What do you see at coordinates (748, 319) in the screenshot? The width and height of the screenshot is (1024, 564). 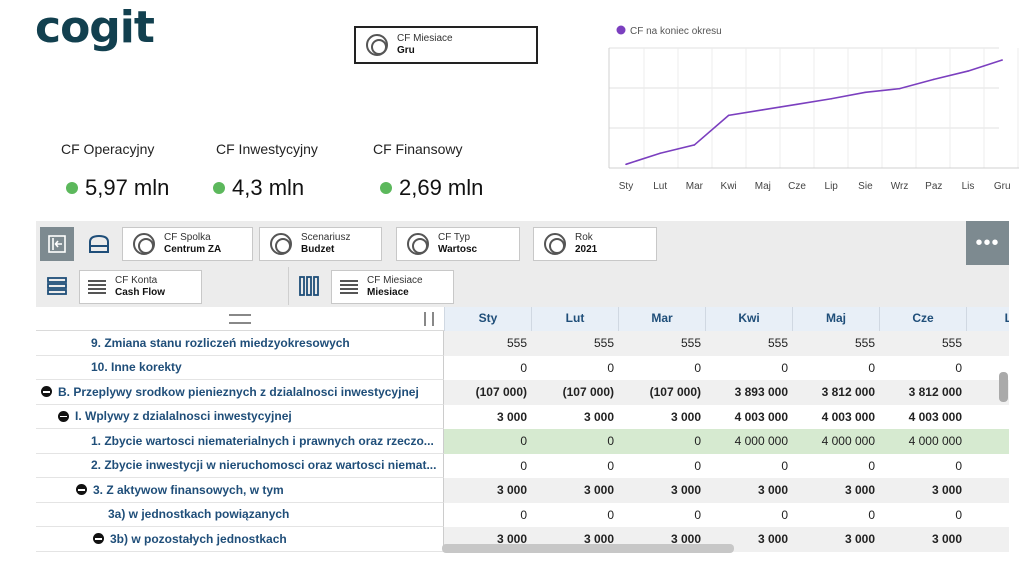 I see `column-header: Kwi` at bounding box center [748, 319].